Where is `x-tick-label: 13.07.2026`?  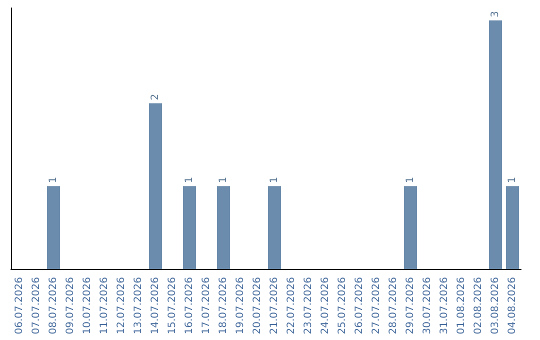
x-tick-label: 13.07.2026 is located at coordinates (138, 305).